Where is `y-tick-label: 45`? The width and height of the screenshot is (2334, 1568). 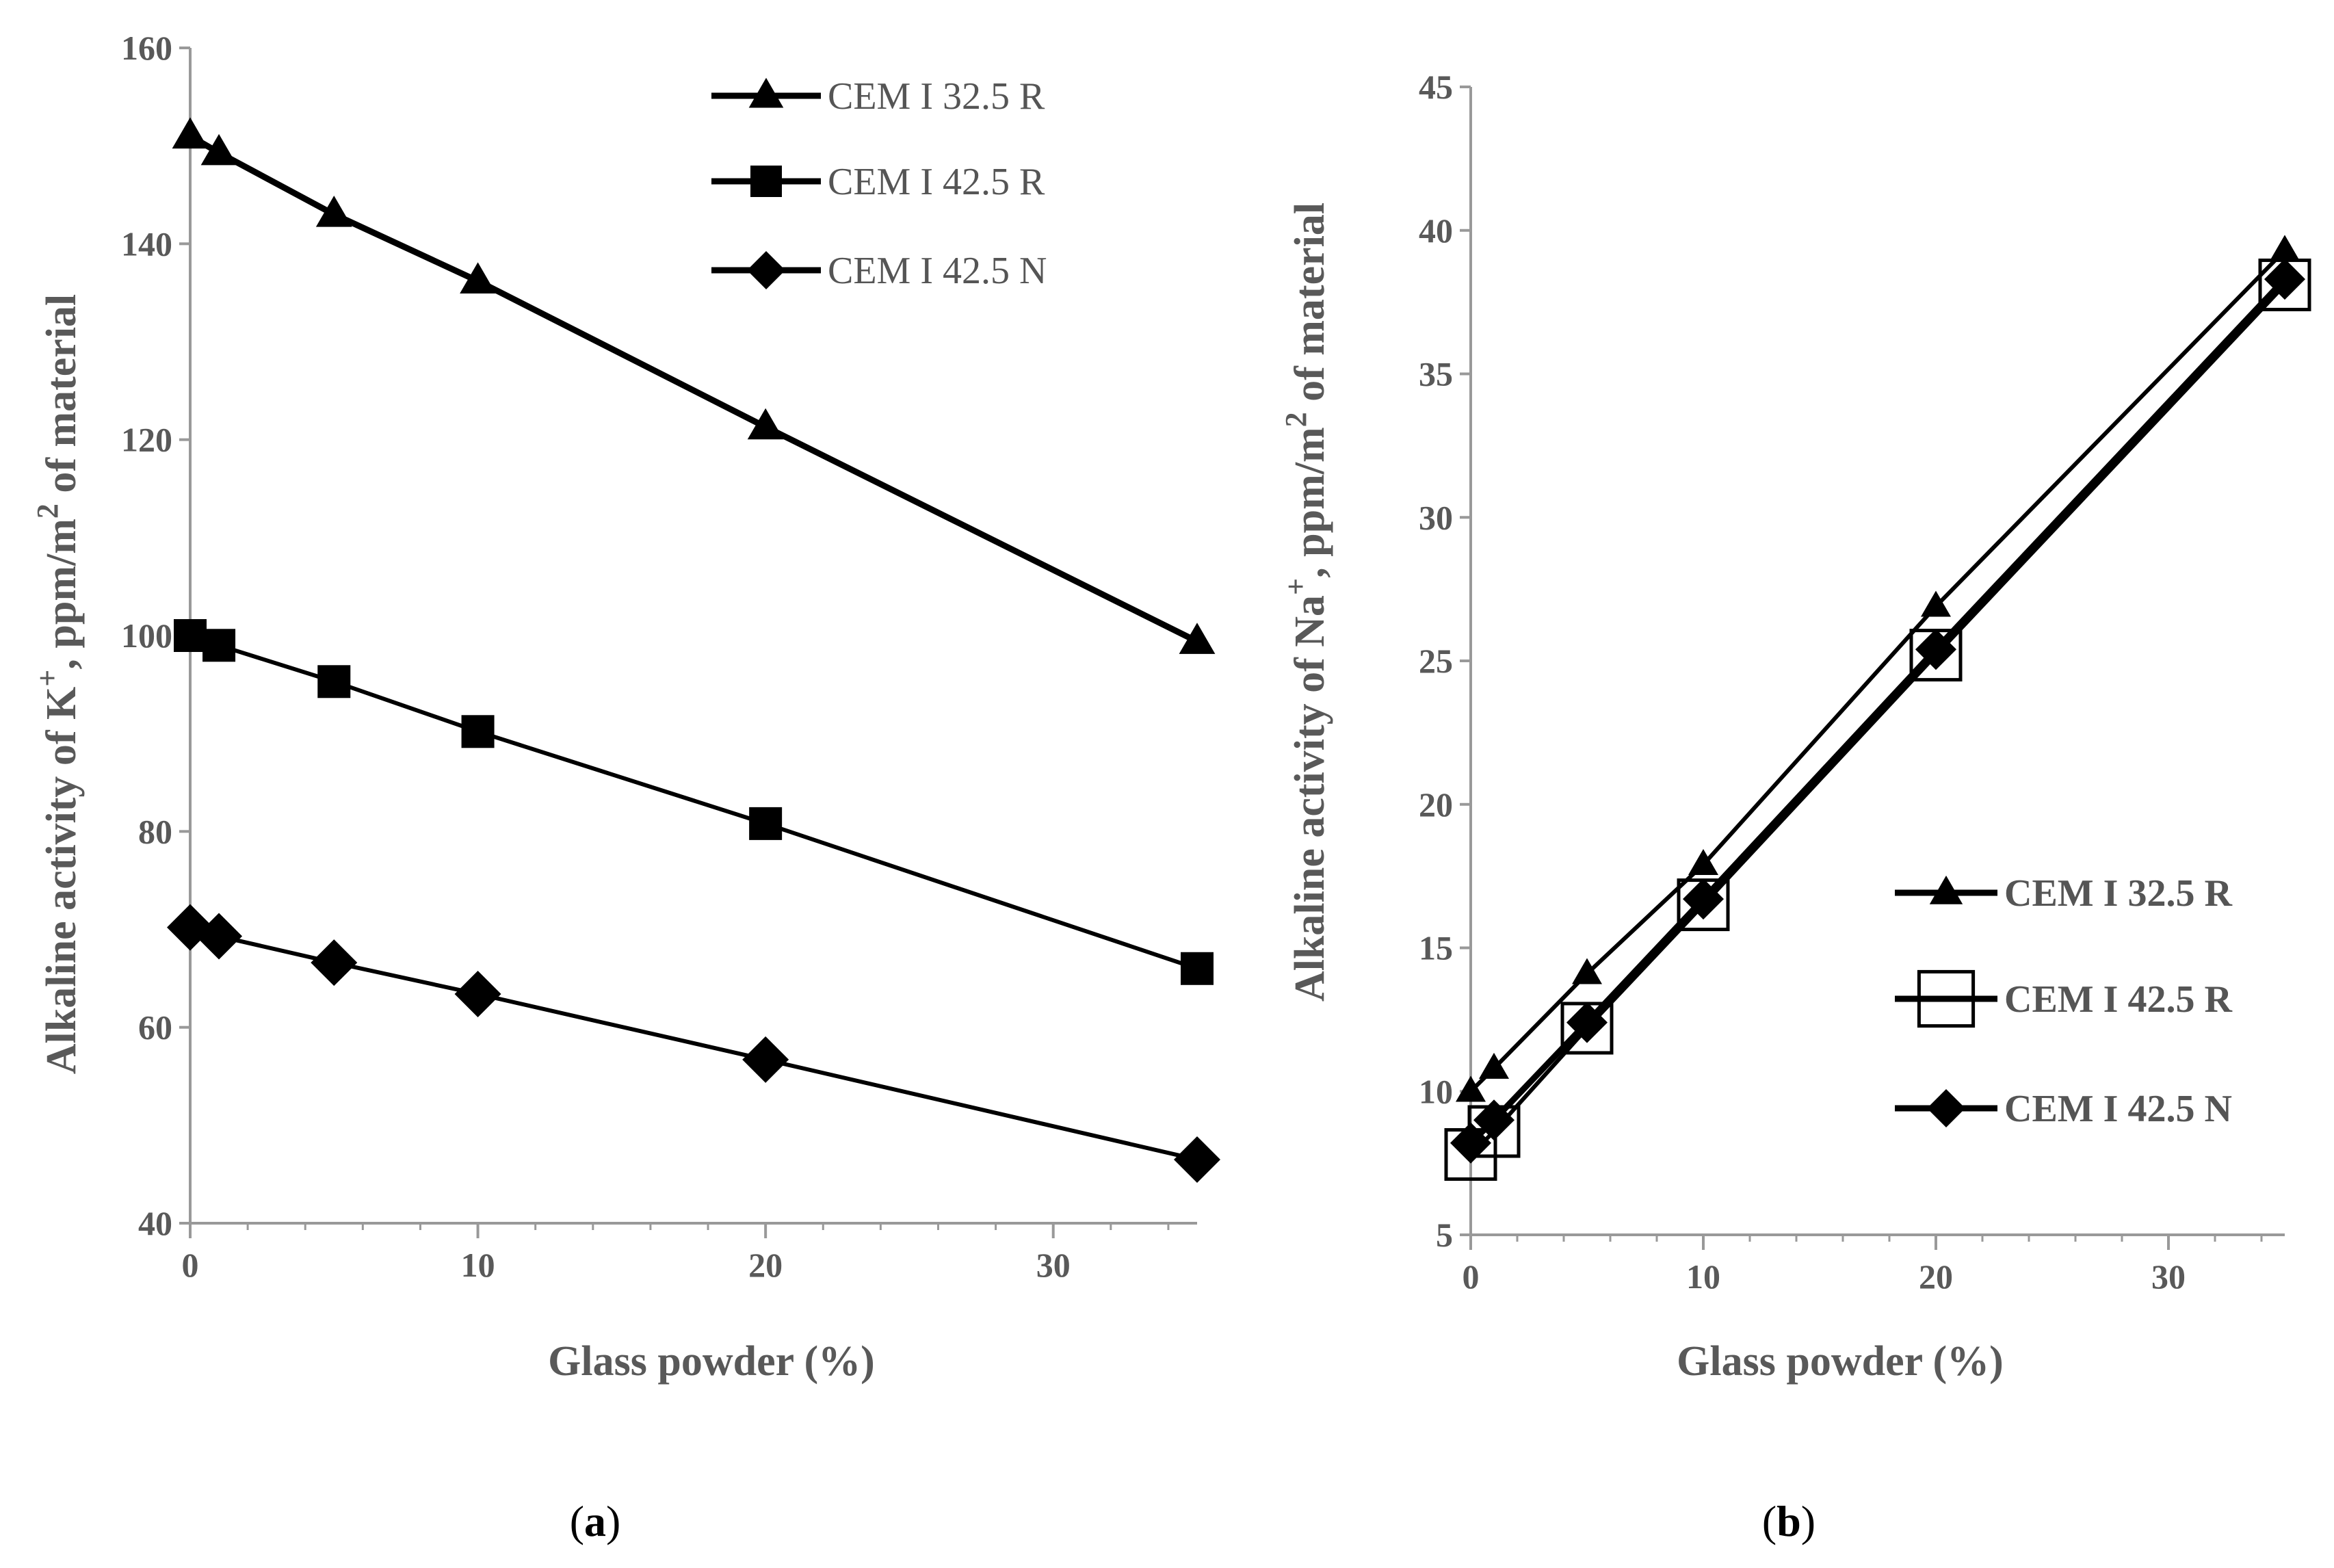 y-tick-label: 45 is located at coordinates (1436, 87).